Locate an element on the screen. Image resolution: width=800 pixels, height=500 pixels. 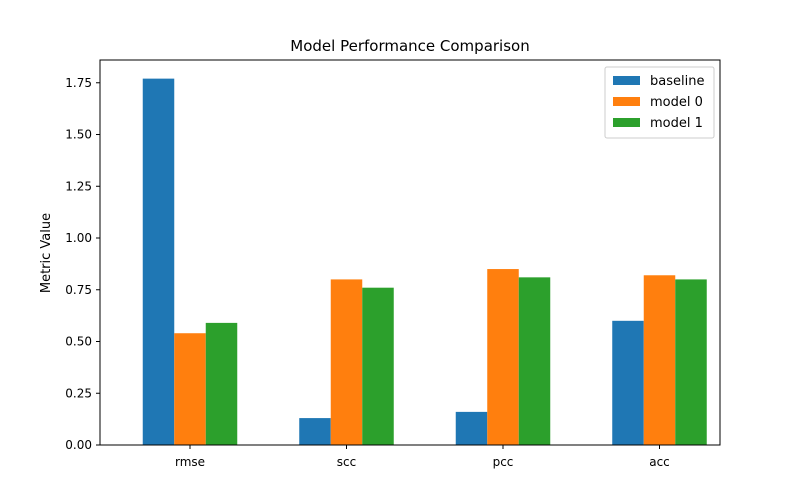
y-tick-label: 0.75 is located at coordinates (78, 290).